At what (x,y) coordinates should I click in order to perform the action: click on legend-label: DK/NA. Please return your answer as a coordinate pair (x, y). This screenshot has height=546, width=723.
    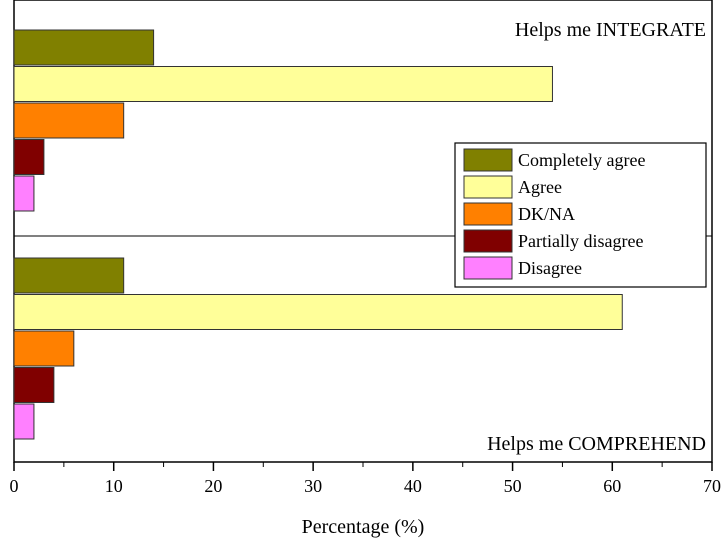
    Looking at the image, I should click on (546, 214).